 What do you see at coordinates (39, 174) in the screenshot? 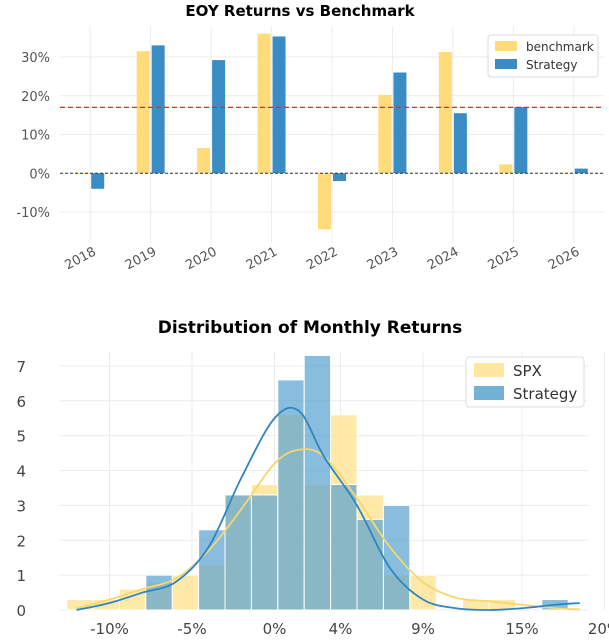
I see `chart1-ytick-label: 0%` at bounding box center [39, 174].